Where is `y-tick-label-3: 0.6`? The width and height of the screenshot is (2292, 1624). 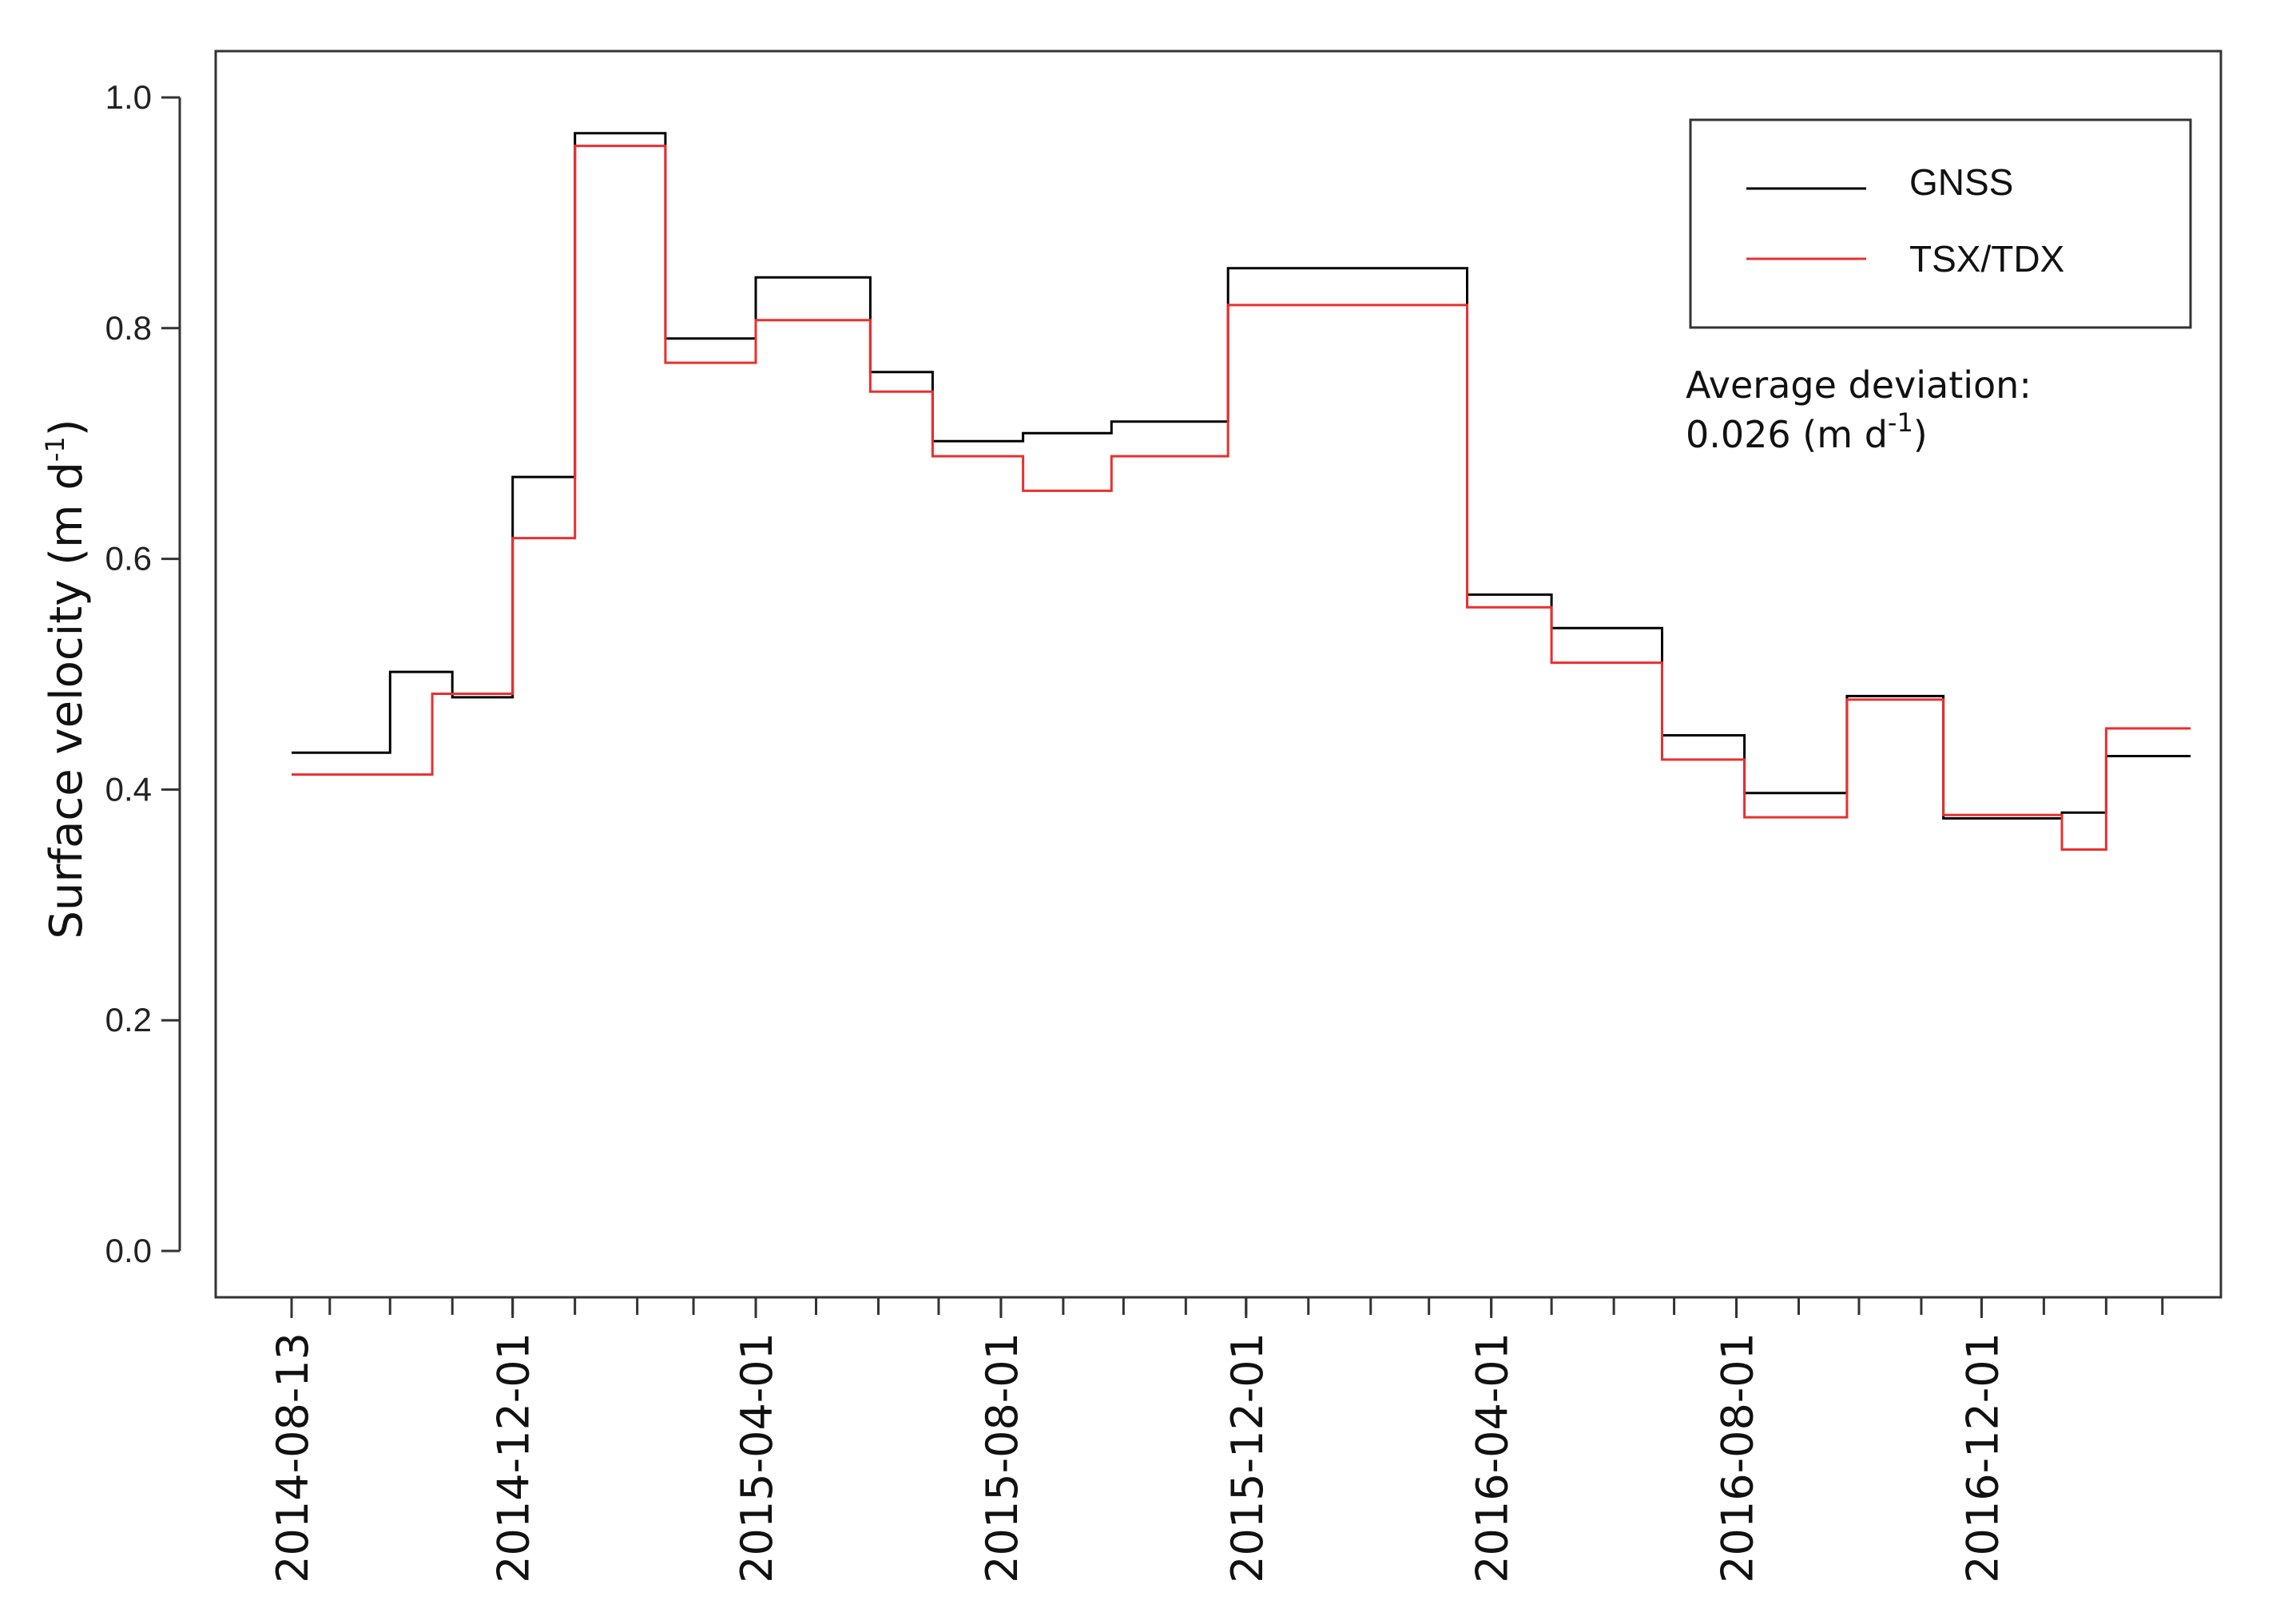 y-tick-label-3: 0.6 is located at coordinates (128, 559).